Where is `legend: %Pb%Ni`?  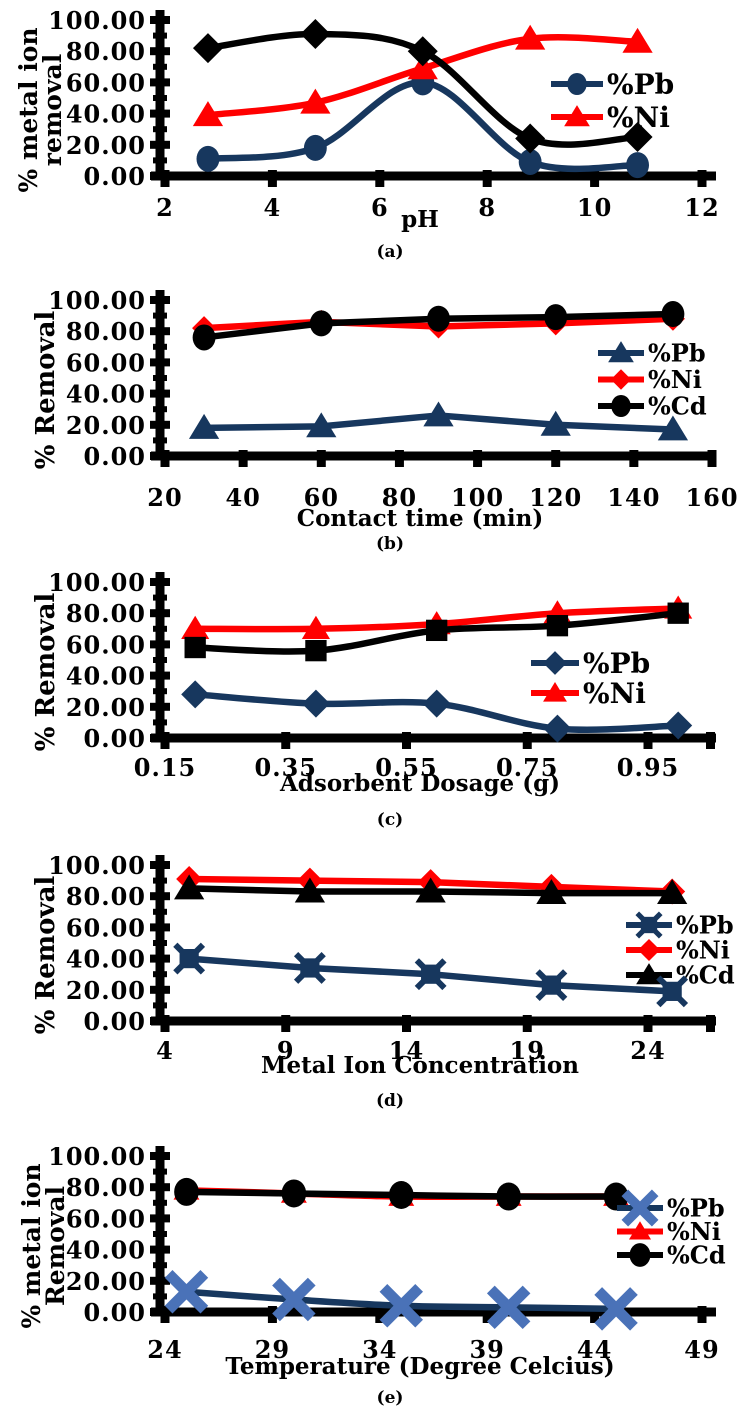
legend: %Pb%Ni is located at coordinates (590, 678).